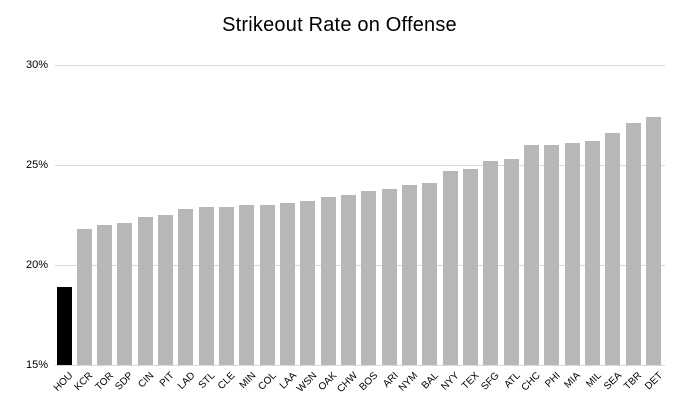 Image resolution: width=679 pixels, height=420 pixels. I want to click on x-tick-label-SDP: SDP, so click(125, 381).